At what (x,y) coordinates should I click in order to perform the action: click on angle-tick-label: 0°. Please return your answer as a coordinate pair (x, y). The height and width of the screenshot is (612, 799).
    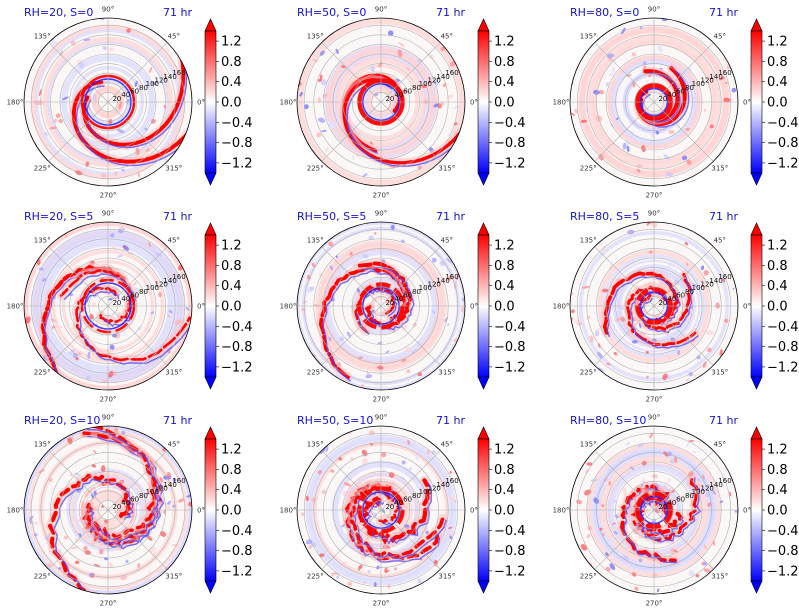
    Looking at the image, I should click on (747, 103).